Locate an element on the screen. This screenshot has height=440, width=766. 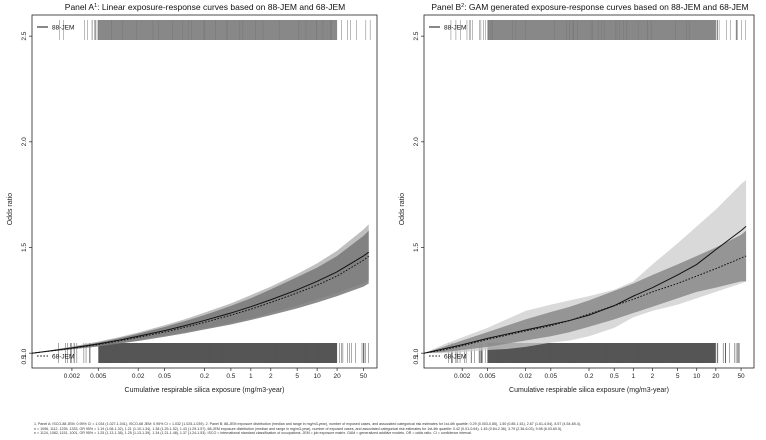
rug-bottom is located at coordinates (213, 353).